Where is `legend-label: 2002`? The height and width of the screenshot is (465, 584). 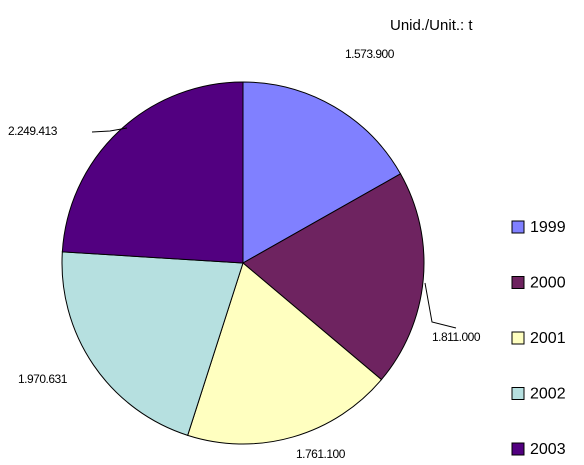 legend-label: 2002 is located at coordinates (548, 394).